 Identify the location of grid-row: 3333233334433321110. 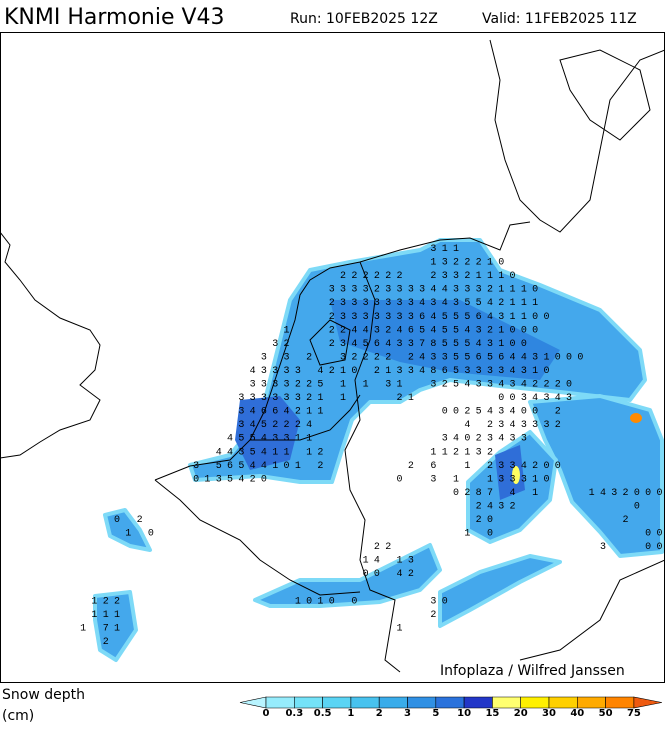
(272, 290).